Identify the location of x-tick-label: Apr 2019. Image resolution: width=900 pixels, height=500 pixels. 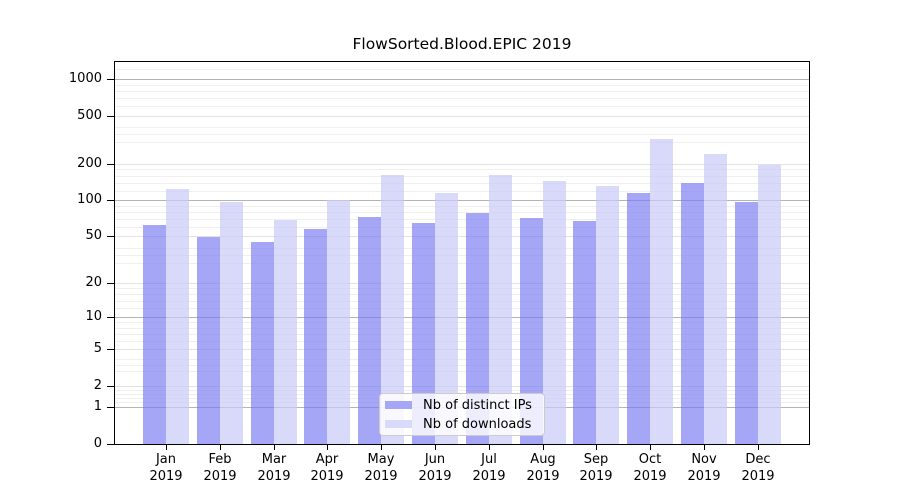
(327, 468).